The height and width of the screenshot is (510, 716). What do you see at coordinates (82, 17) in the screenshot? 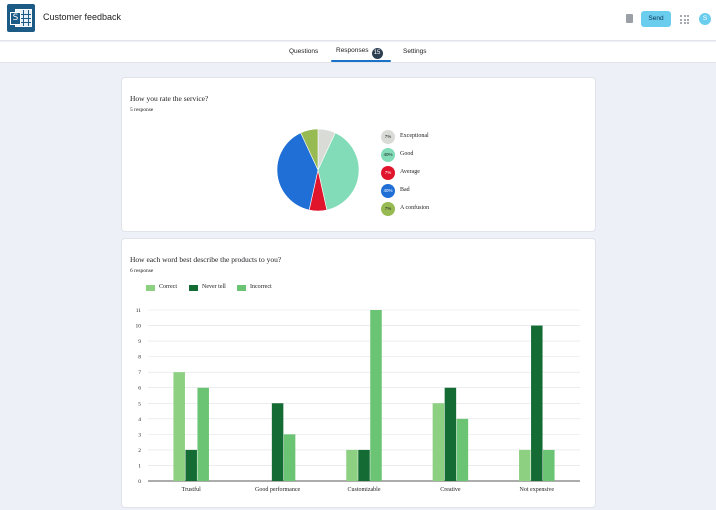
I see `form-title: Customer feedback` at bounding box center [82, 17].